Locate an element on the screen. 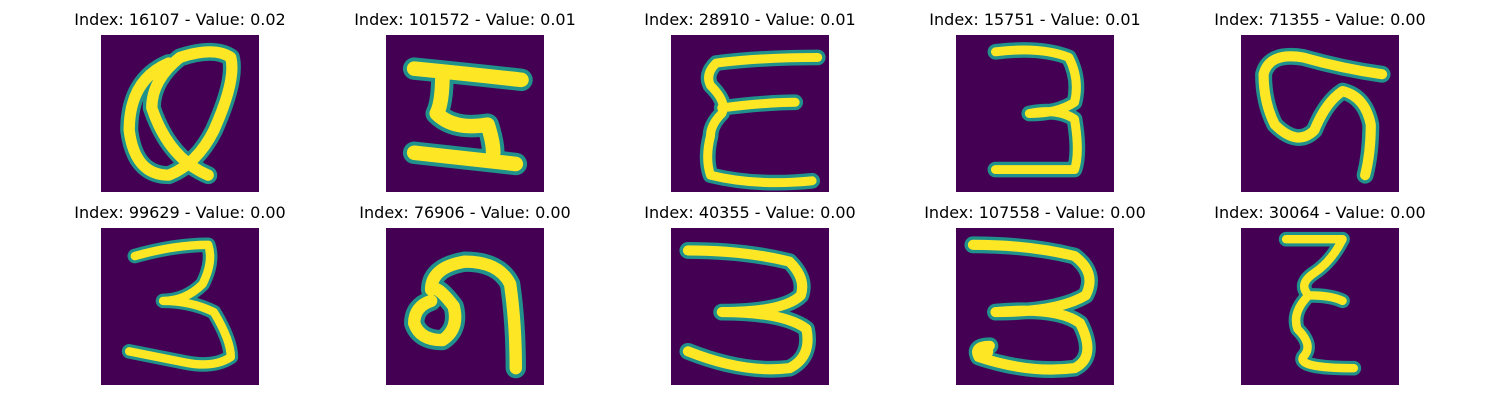 The image size is (1500, 400). panel-title: Index: 40355 - Value: 0.00 is located at coordinates (750, 212).